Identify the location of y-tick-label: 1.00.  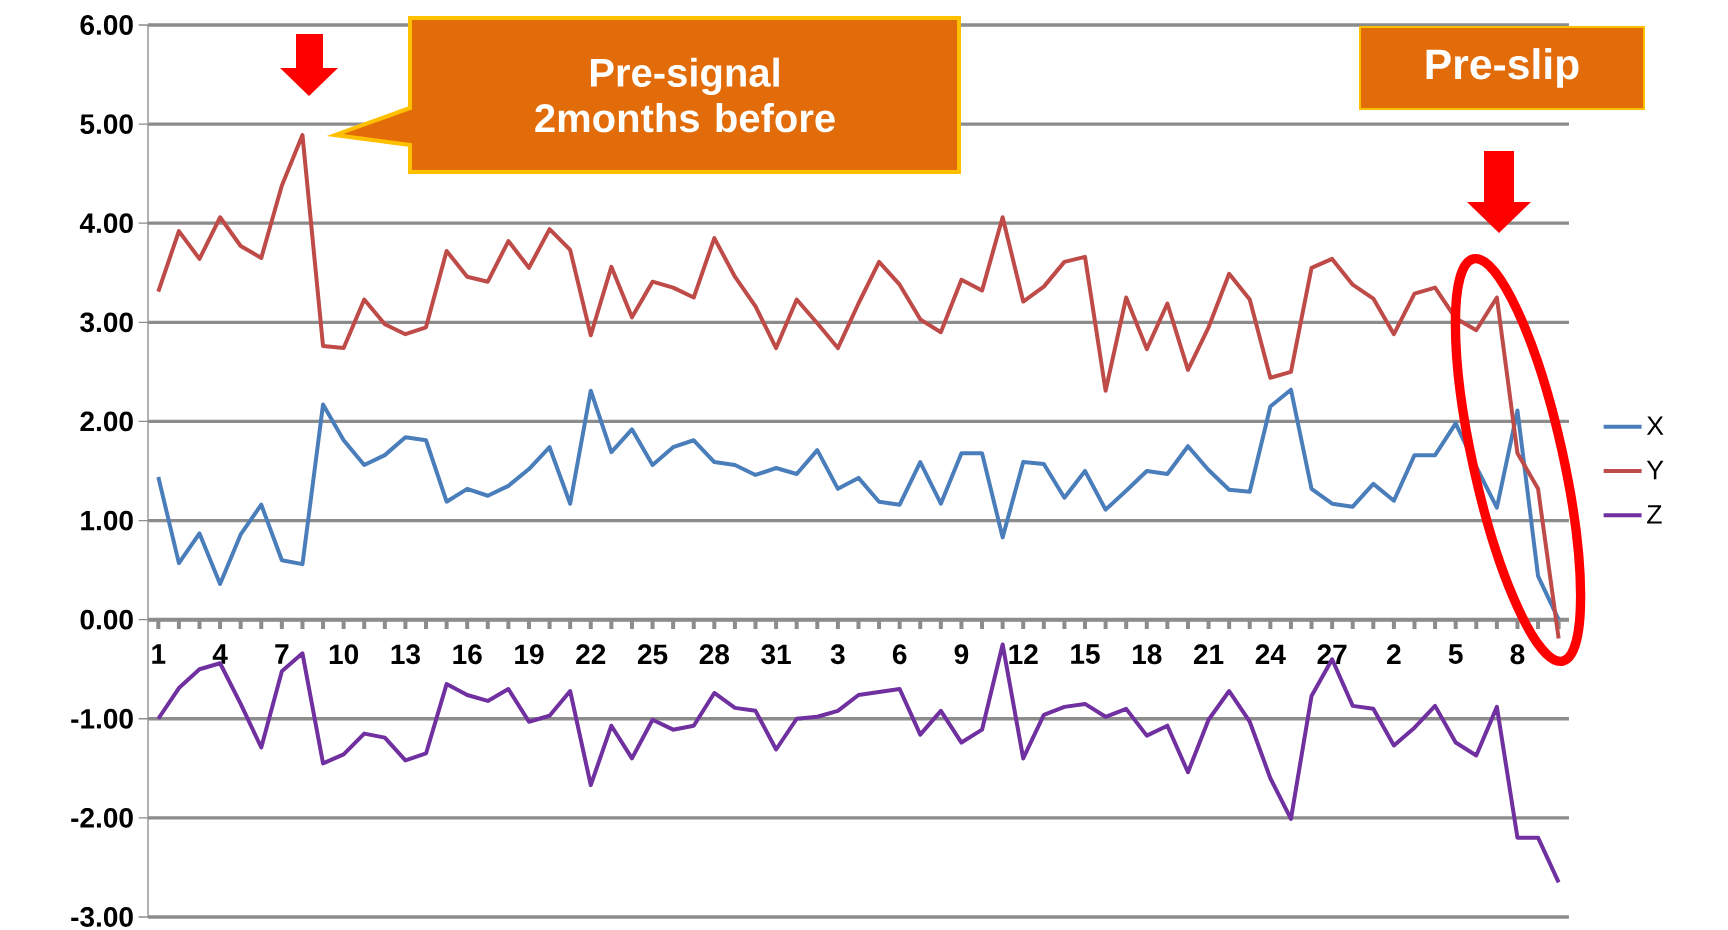
(107, 520).